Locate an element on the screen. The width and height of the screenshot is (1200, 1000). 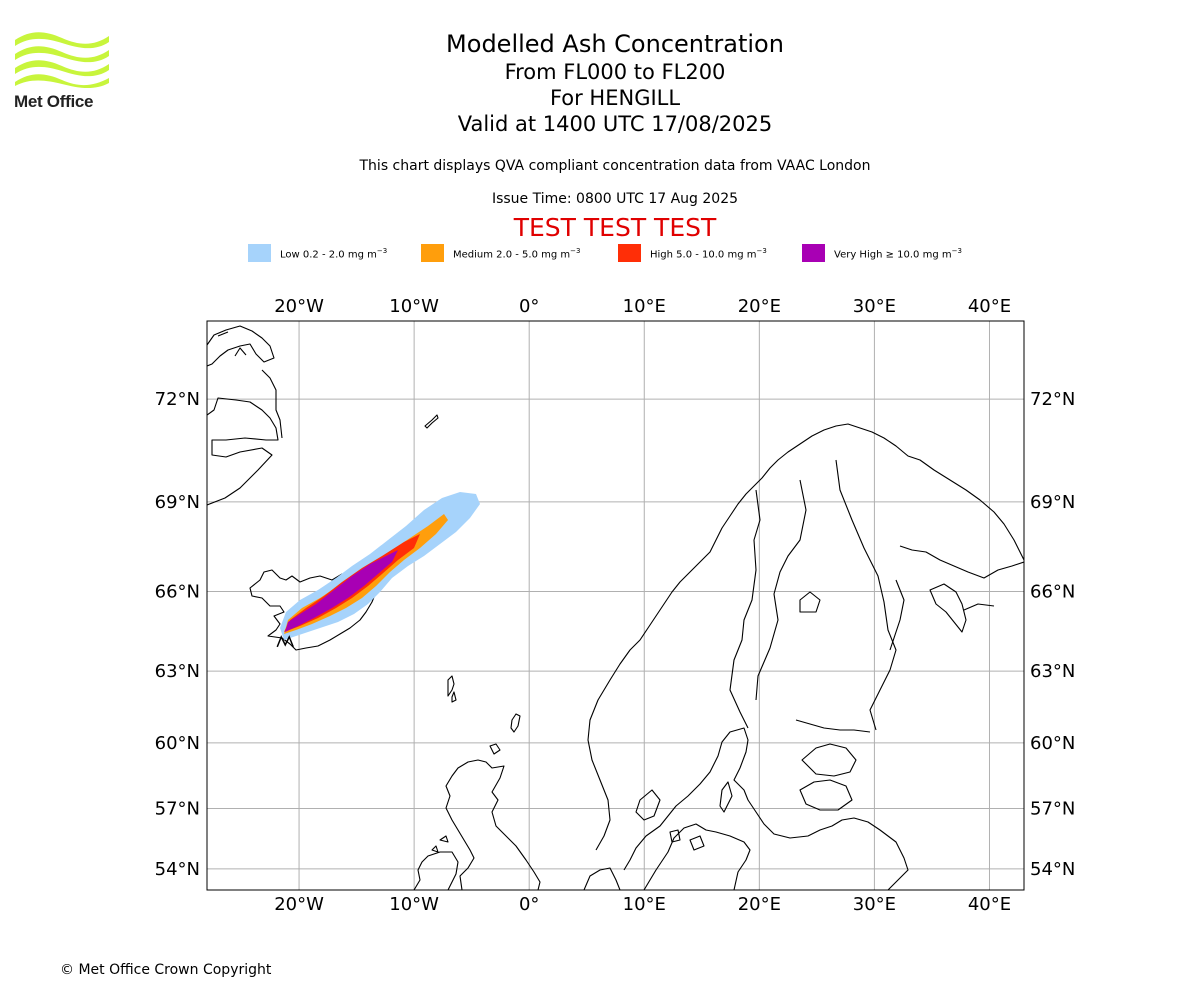
lon-tick-label-bottom: 10°E is located at coordinates (644, 904).